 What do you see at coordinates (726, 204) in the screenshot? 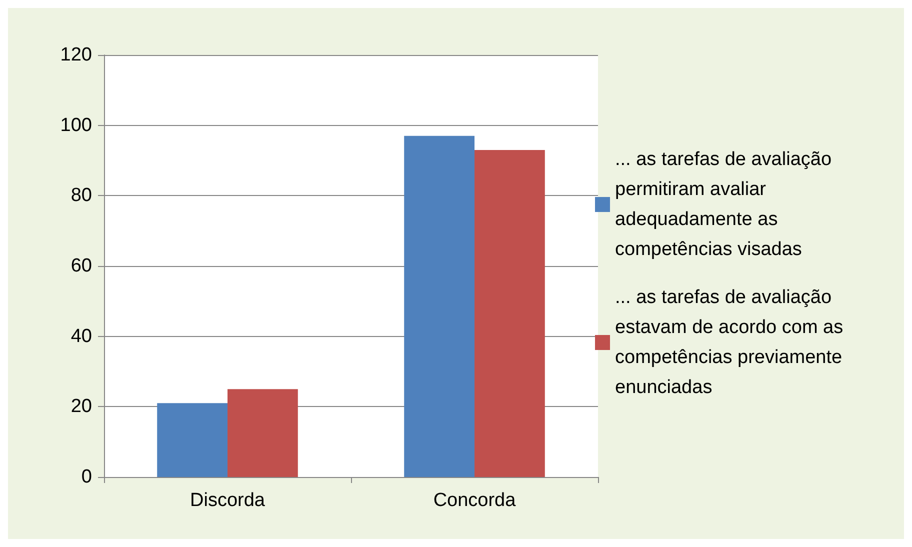
I see `legend-label: ... as tarefas de avaliação permitiram avaliar adequadamente as competências visadas` at bounding box center [726, 204].